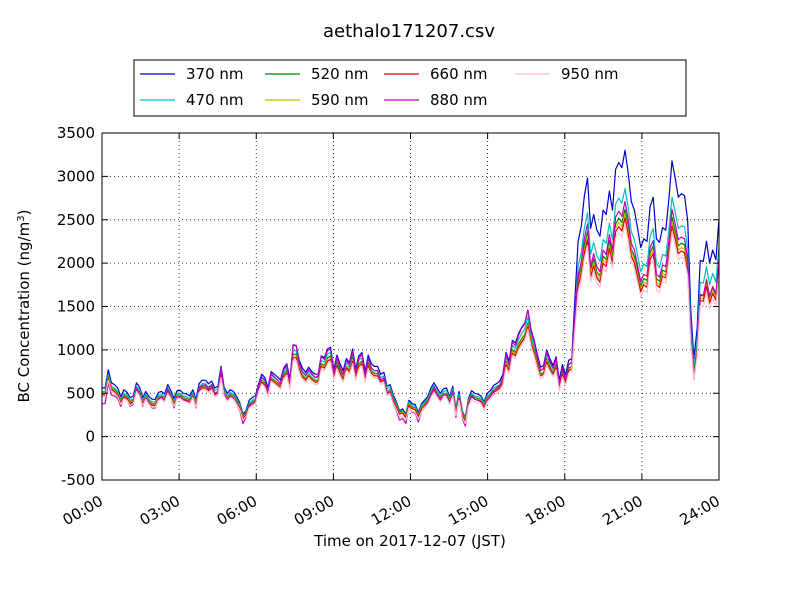  What do you see at coordinates (409, 541) in the screenshot?
I see `x-axis-label: Time on 2017-12-07 (JST)` at bounding box center [409, 541].